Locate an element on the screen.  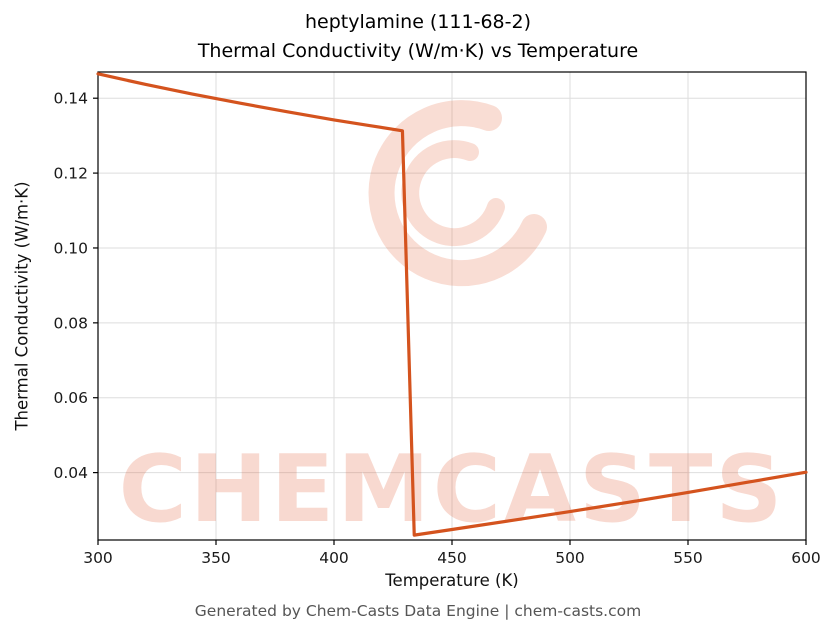
watermark-text: CHEMCASTS is located at coordinates (452, 489).